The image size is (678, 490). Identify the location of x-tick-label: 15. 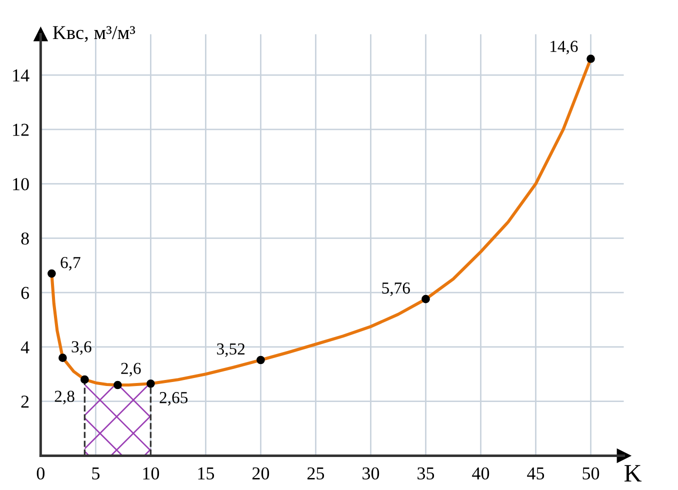
(206, 473).